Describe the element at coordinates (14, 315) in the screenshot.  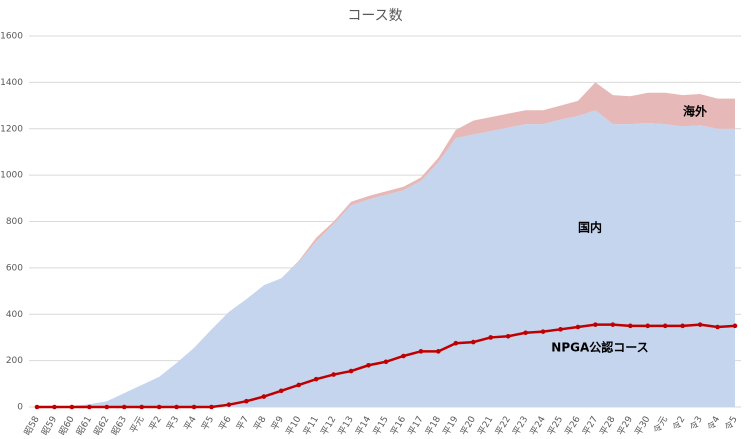
I see `y-tick-label: 400` at that location.